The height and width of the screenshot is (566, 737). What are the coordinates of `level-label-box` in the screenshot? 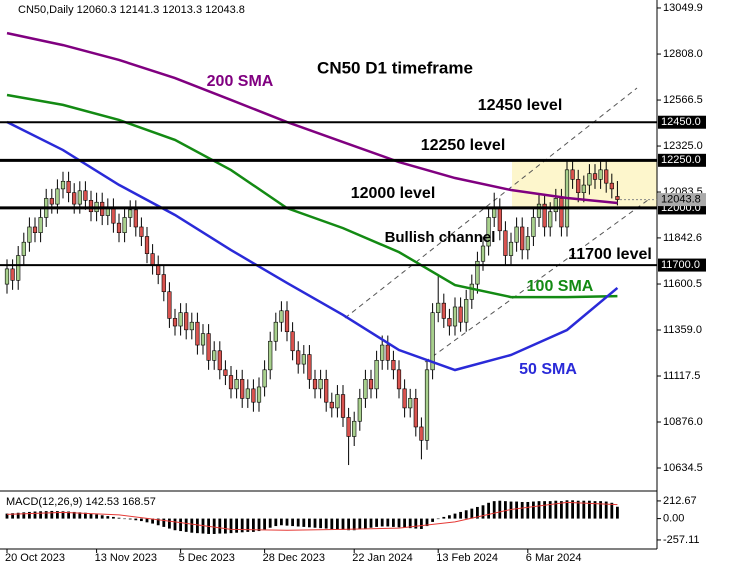 It's located at (682, 122).